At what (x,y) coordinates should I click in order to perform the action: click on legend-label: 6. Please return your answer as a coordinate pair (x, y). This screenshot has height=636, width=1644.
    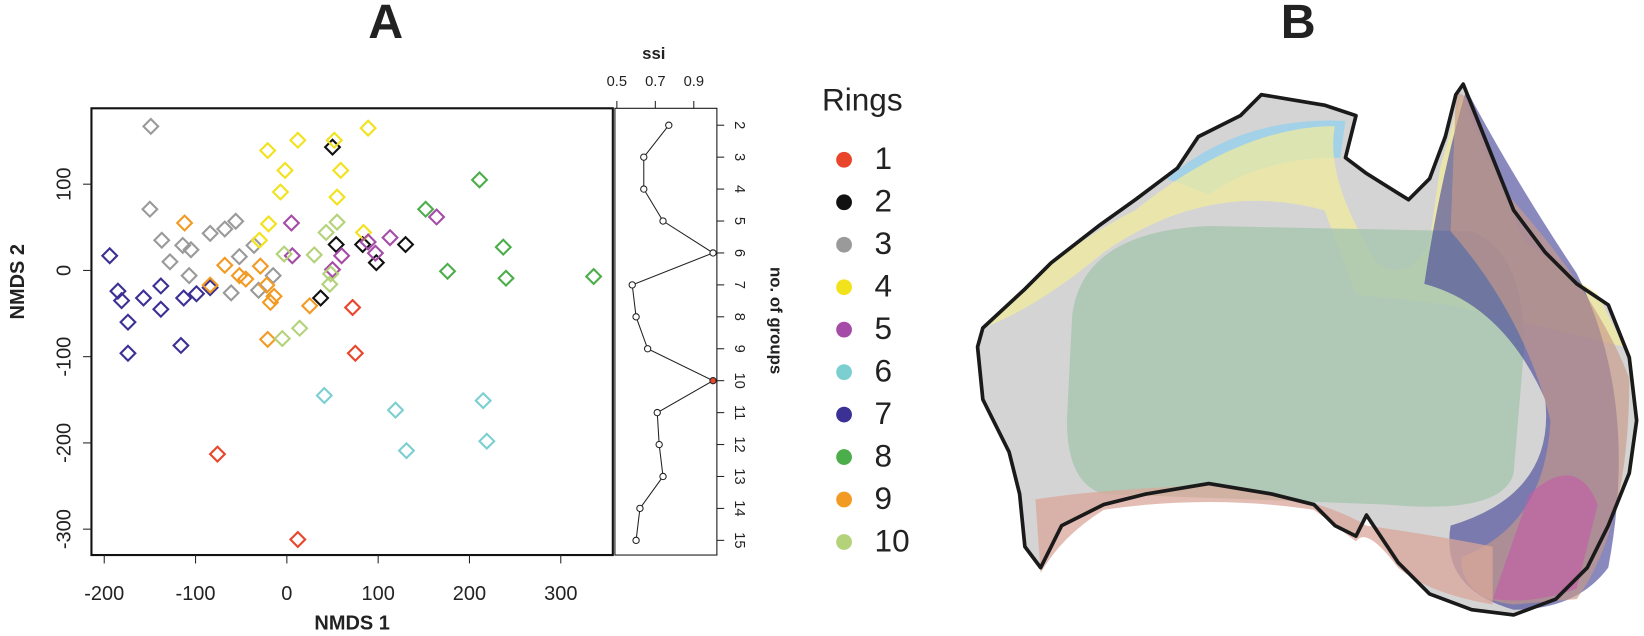
    Looking at the image, I should click on (884, 371).